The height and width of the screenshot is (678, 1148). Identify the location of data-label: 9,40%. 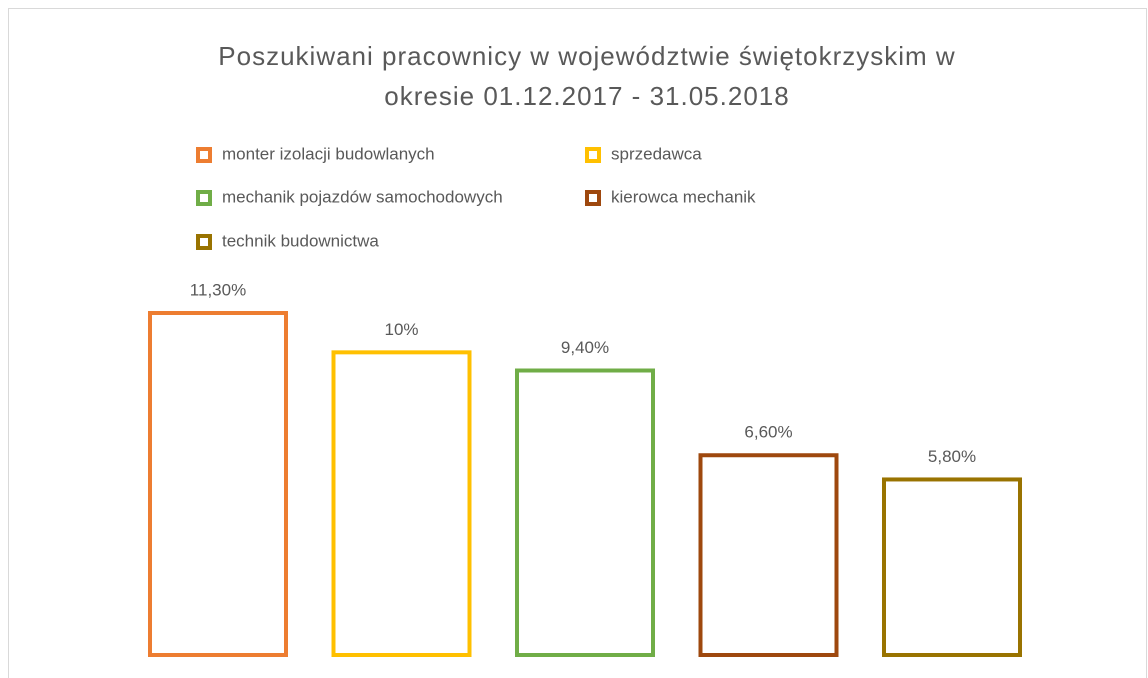
(585, 347).